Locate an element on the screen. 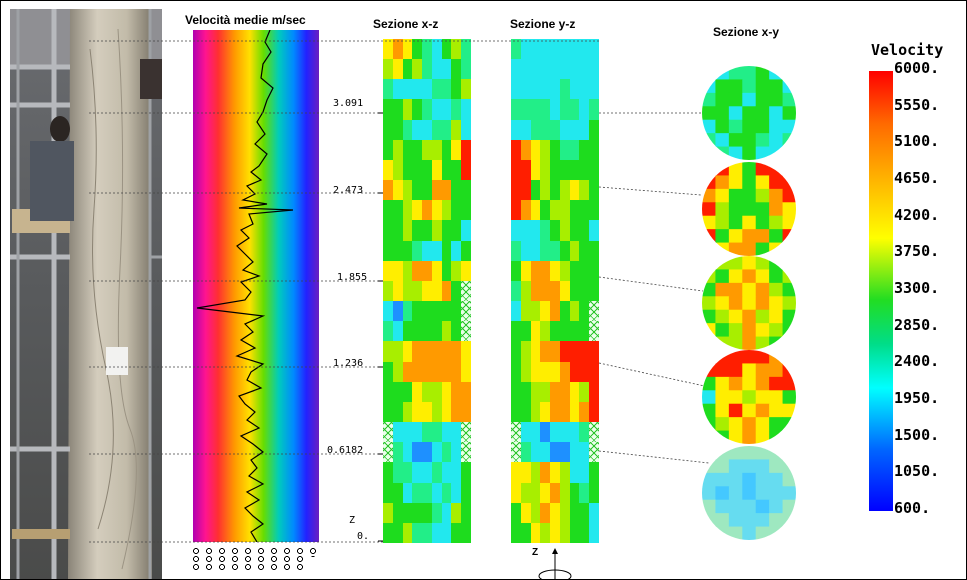 This screenshot has width=967, height=580. depth-label-06182: 0.6182 is located at coordinates (345, 450).